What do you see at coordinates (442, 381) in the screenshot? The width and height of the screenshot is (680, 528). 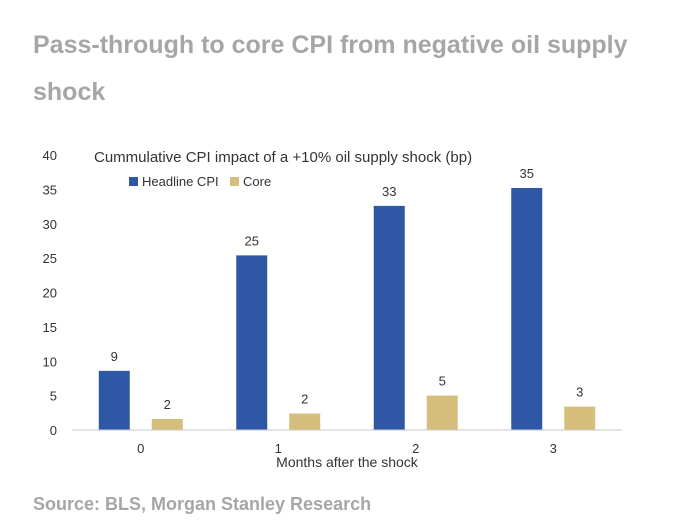 I see `data-label: 5` at bounding box center [442, 381].